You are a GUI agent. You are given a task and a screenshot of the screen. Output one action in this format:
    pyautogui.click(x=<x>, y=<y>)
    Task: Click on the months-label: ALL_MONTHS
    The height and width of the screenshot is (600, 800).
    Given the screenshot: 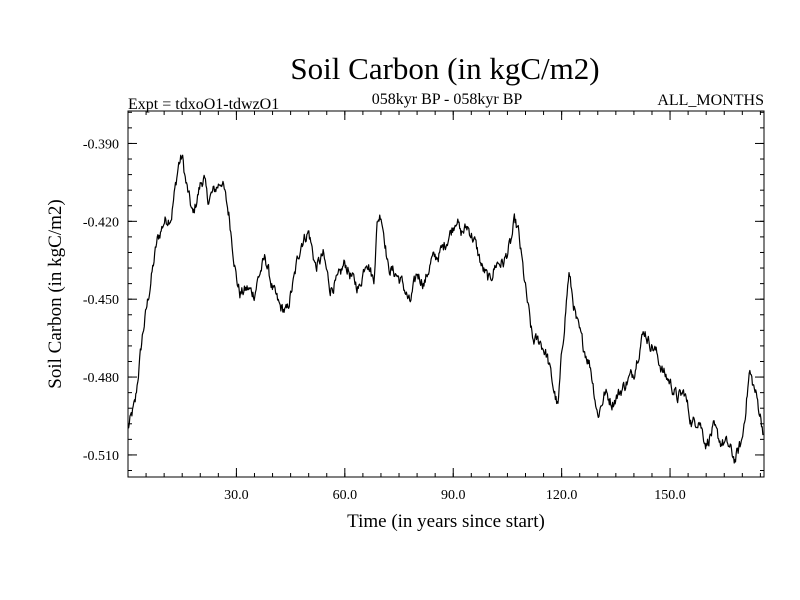 What is the action you would take?
    pyautogui.click(x=710, y=100)
    